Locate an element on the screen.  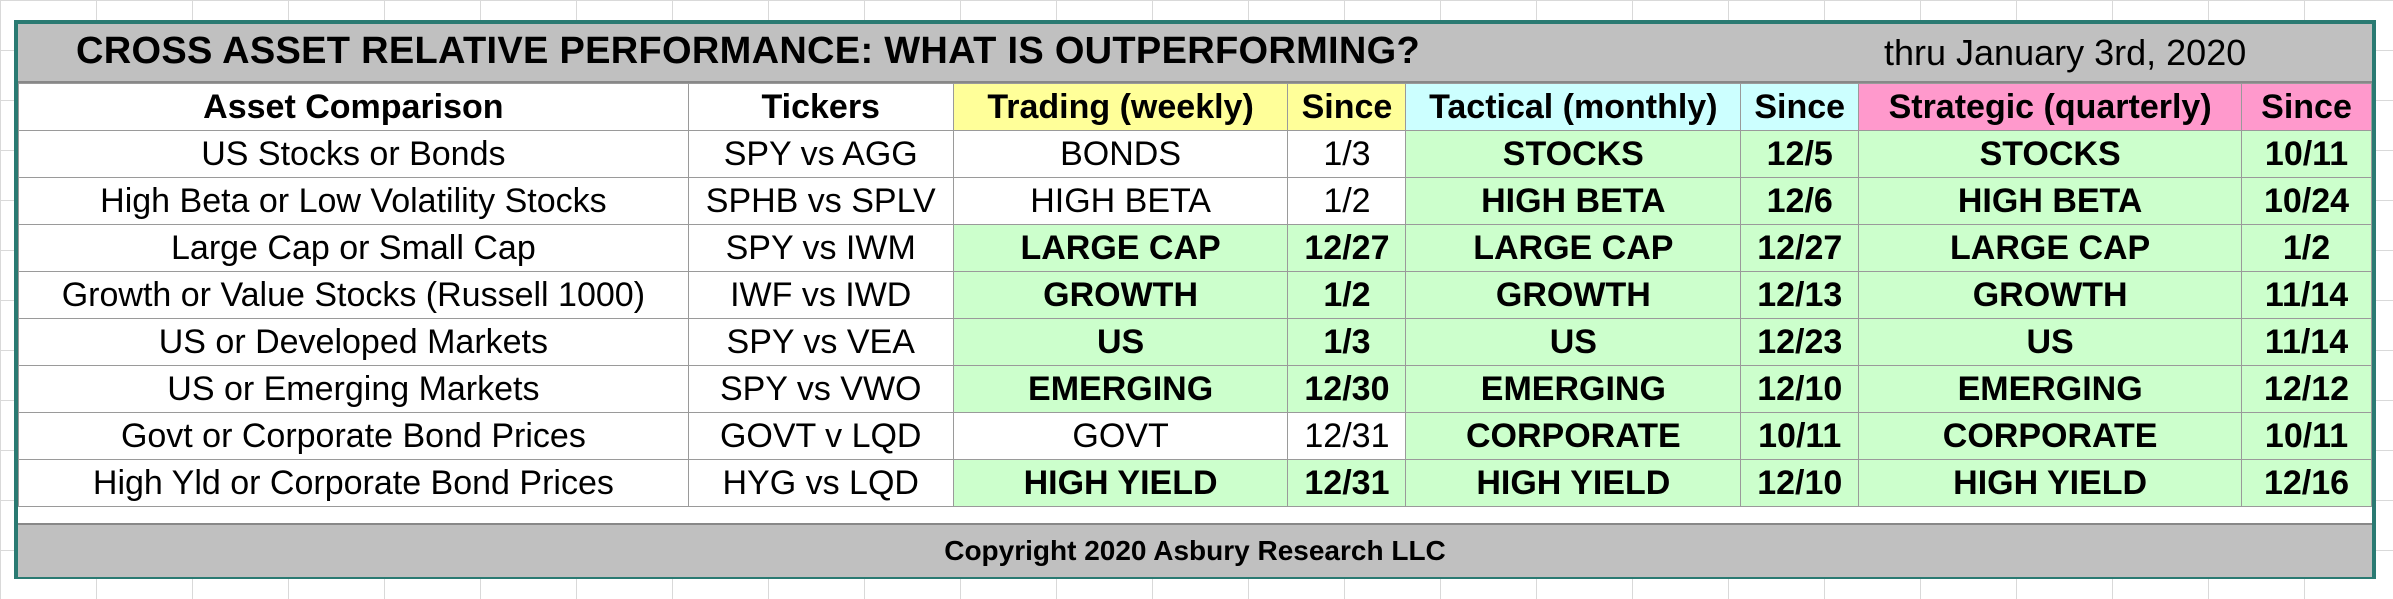
strategic-since-cell: 12/16 is located at coordinates (2306, 483).